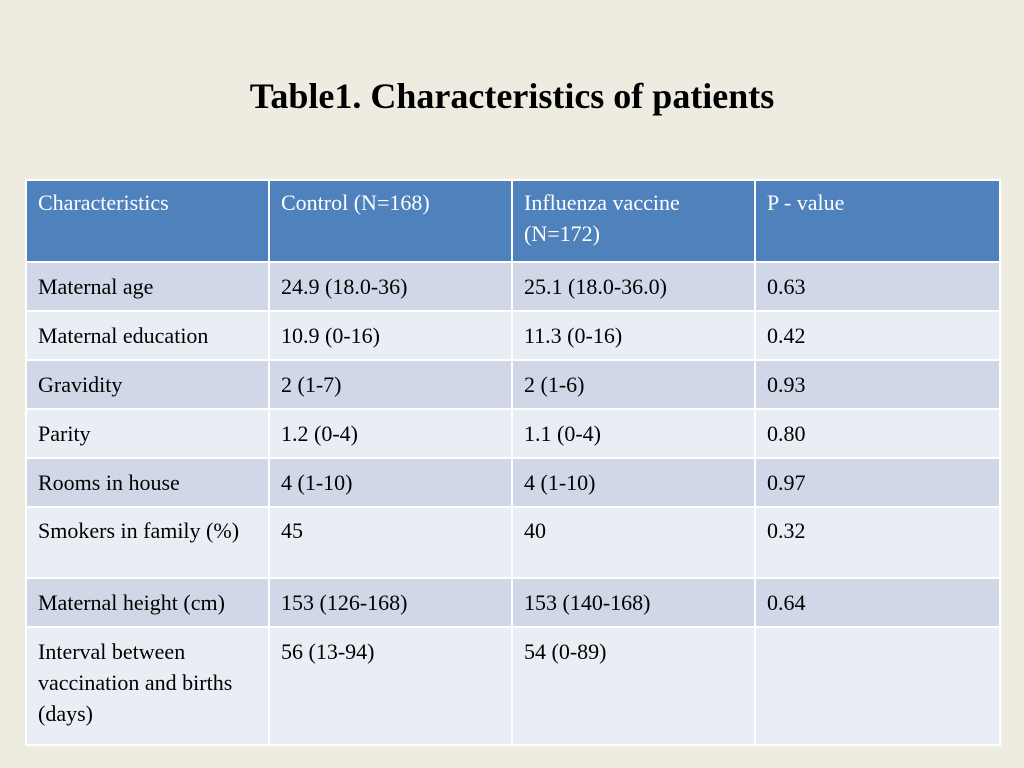 Image resolution: width=1024 pixels, height=768 pixels. Describe the element at coordinates (633, 335) in the screenshot. I see `cell-vaccine: 11.3 (0-16)` at that location.